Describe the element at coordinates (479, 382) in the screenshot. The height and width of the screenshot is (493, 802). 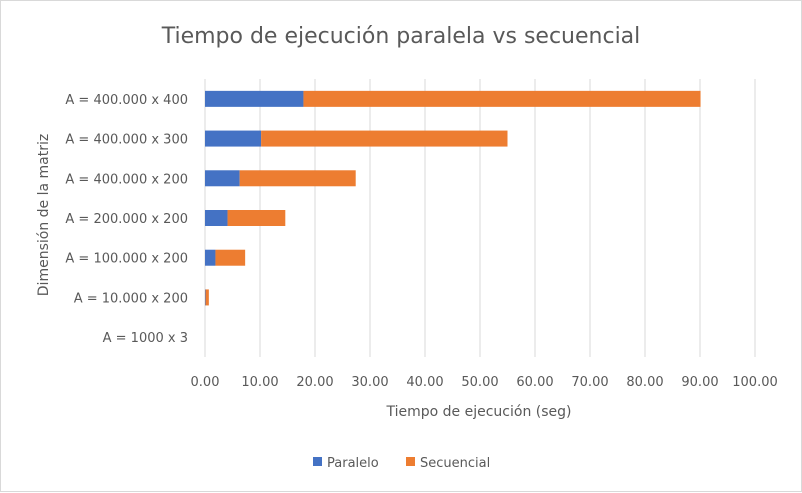
I see `x-tick-label: 50.00` at that location.